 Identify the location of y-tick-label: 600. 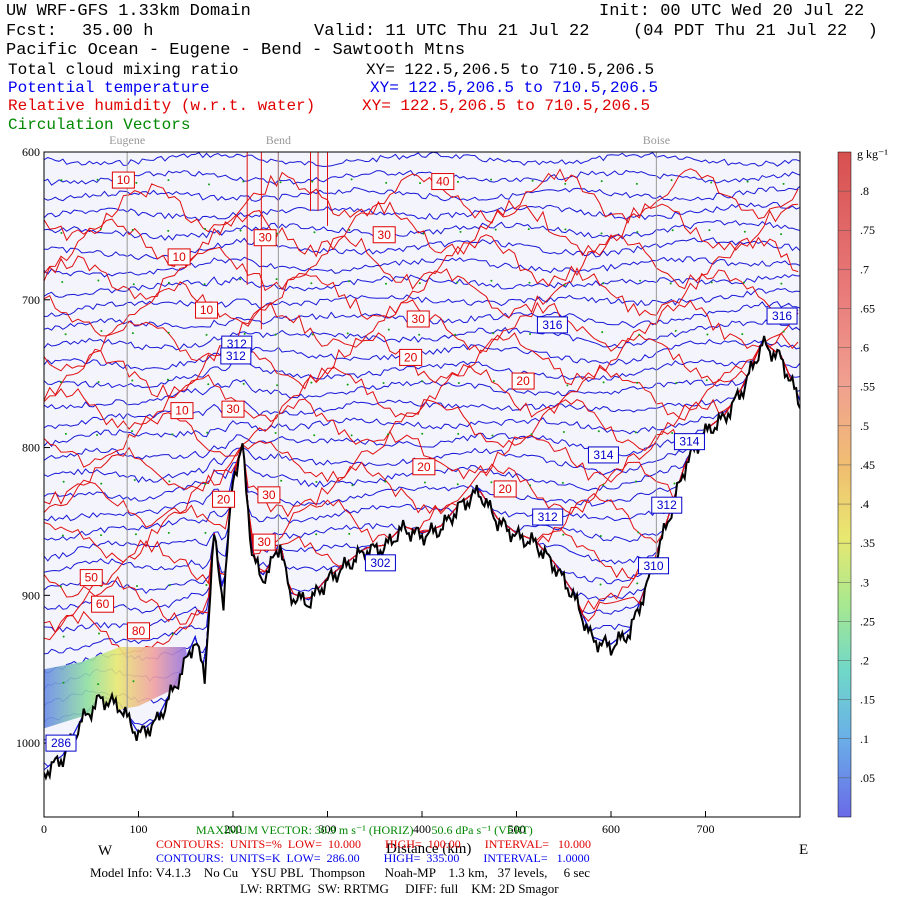
(31, 152).